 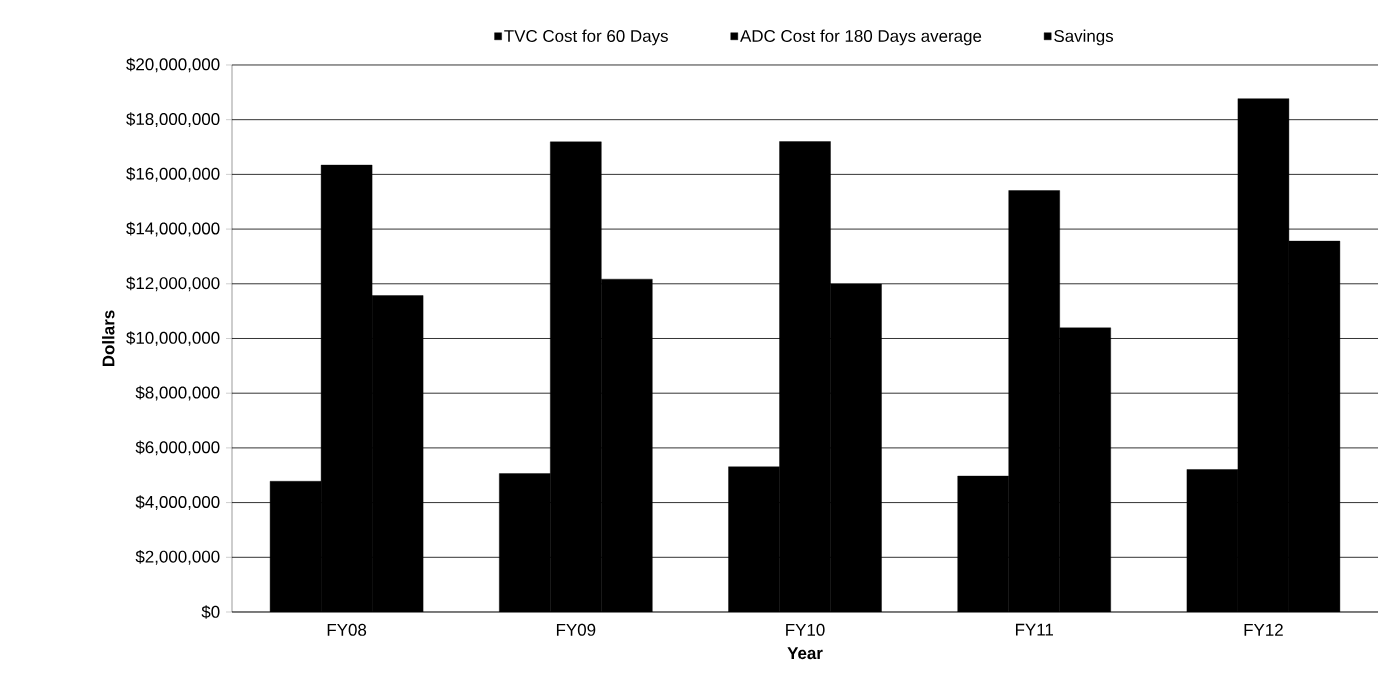 What do you see at coordinates (1263, 629) in the screenshot?
I see `x-tick-label: FY12` at bounding box center [1263, 629].